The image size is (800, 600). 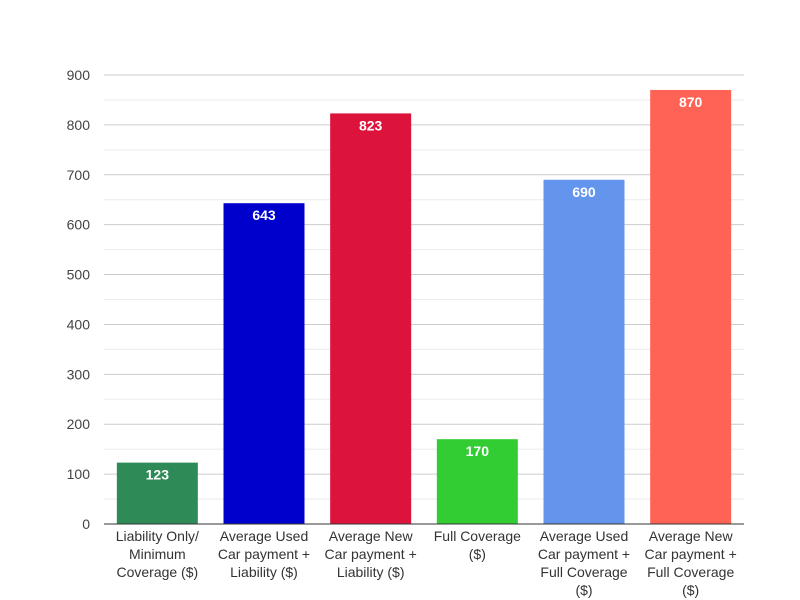 What do you see at coordinates (584, 192) in the screenshot?
I see `data-label: 690` at bounding box center [584, 192].